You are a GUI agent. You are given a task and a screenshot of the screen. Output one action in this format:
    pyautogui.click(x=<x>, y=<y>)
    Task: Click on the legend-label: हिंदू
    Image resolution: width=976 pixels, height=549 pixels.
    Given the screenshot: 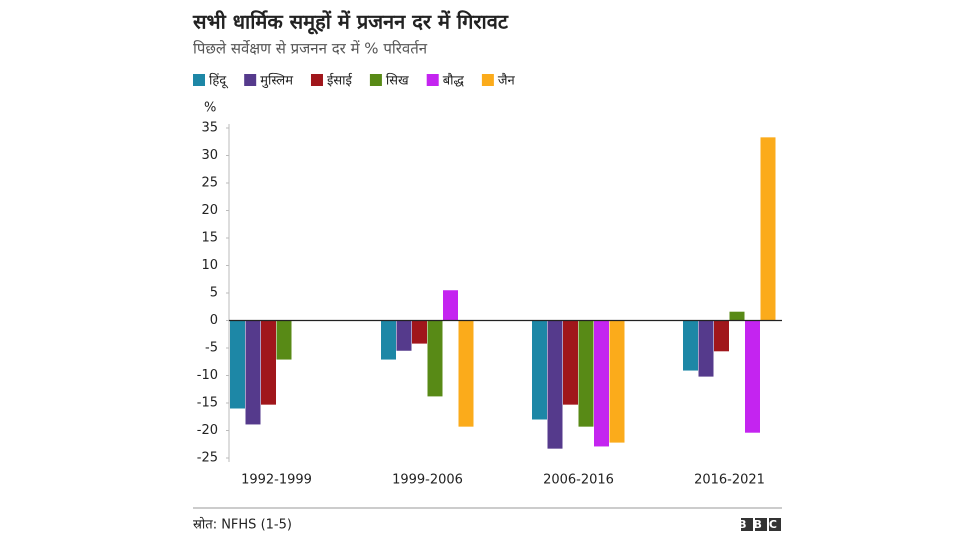 What is the action you would take?
    pyautogui.click(x=218, y=81)
    